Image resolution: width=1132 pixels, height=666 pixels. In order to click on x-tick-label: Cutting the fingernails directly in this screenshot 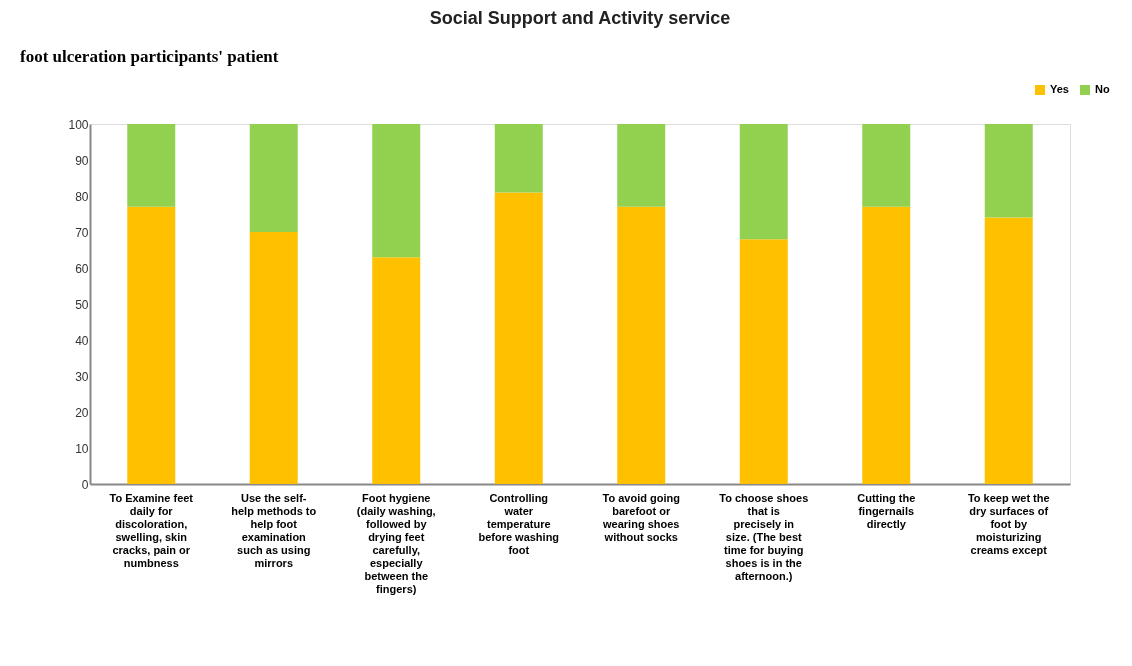, I will do `click(886, 510)`.